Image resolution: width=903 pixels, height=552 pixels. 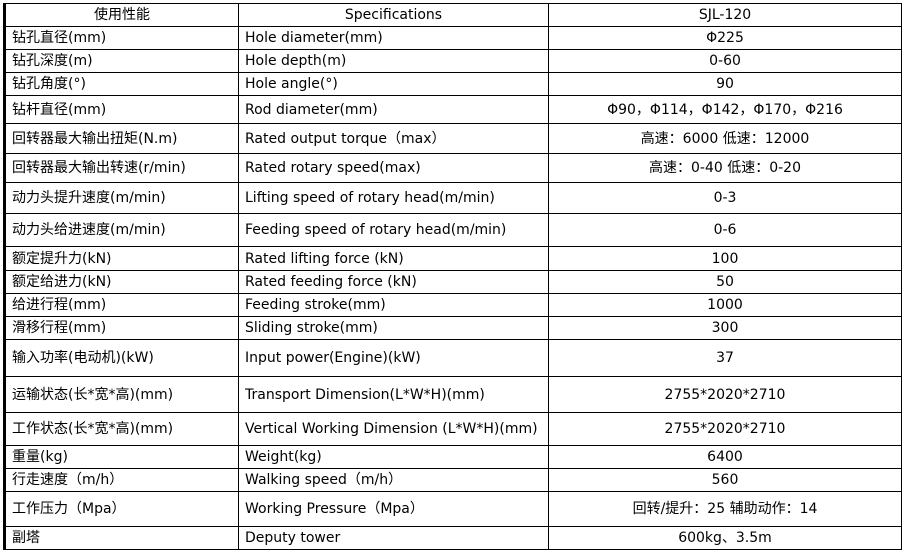 I want to click on cell-specification: Working Pressure（Mpa）, so click(x=393, y=509).